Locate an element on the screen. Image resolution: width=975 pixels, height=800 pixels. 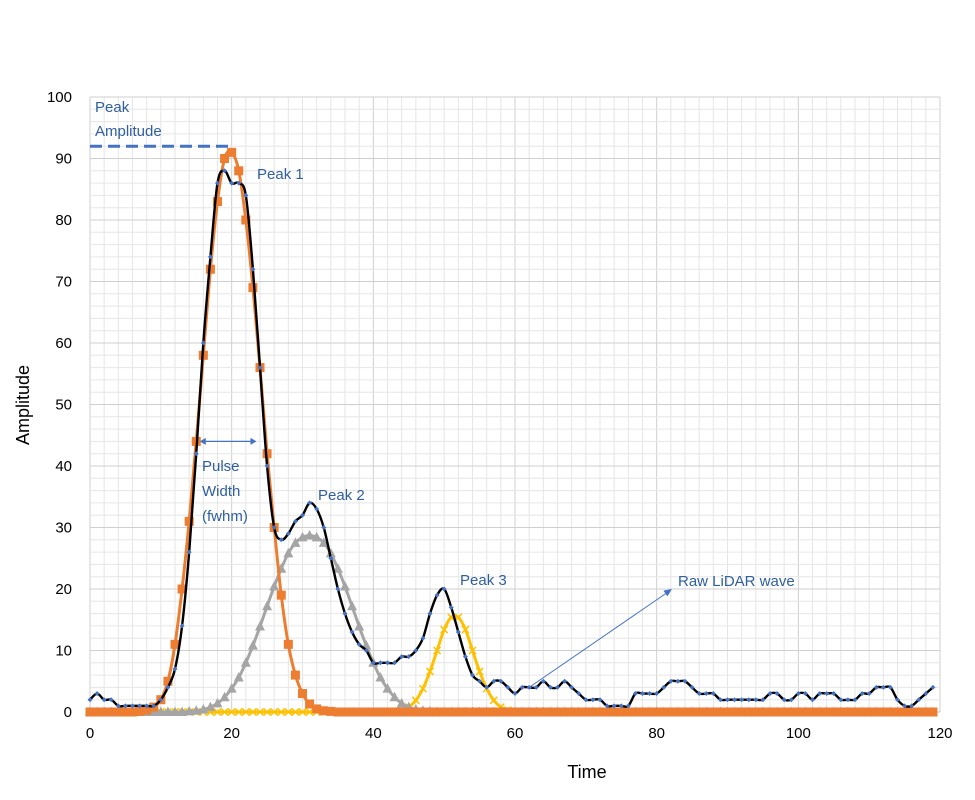
series-line-peak3 is located at coordinates (511, 664).